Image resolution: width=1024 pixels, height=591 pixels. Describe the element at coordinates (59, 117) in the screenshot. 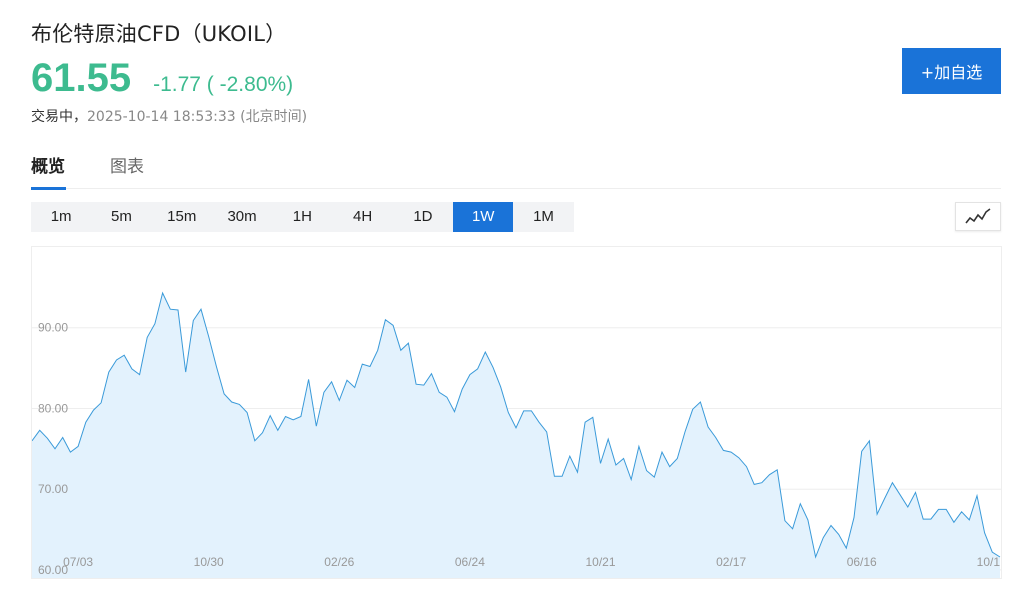

I see `status-label: 交易中，` at that location.